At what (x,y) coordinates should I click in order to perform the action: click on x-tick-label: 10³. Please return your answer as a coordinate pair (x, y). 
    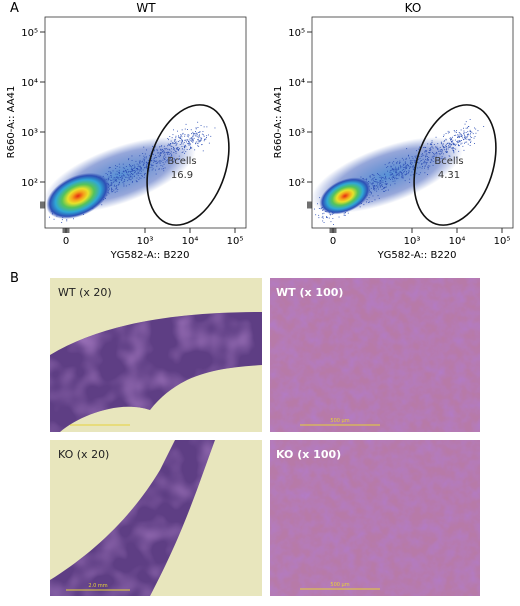
    Looking at the image, I should click on (145, 241).